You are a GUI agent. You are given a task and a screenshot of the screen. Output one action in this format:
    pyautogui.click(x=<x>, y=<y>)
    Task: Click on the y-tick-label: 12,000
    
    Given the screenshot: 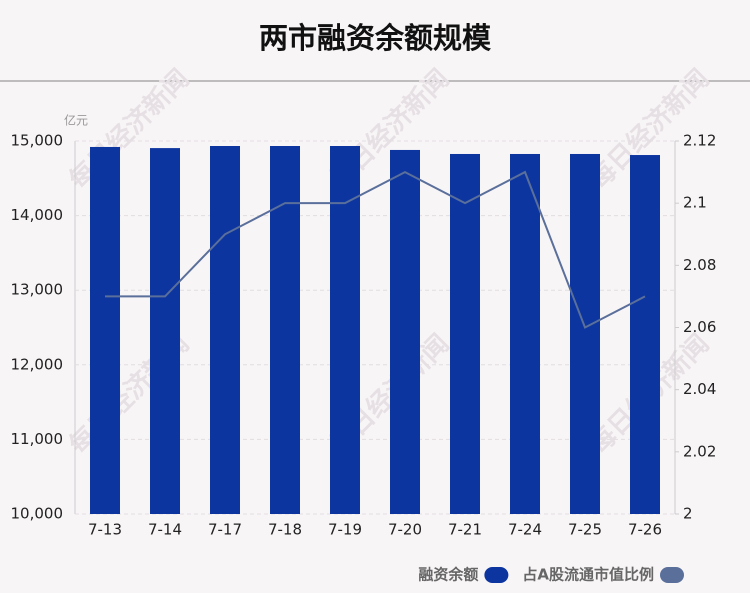 What is the action you would take?
    pyautogui.click(x=37, y=364)
    